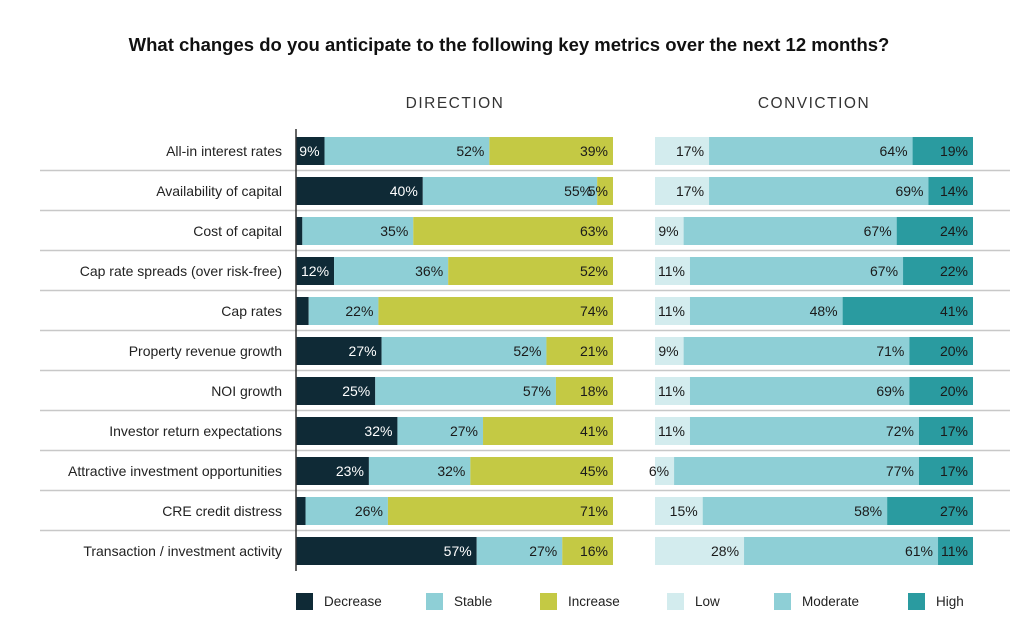 The height and width of the screenshot is (627, 1018). I want to click on data-label: 24%, so click(954, 231).